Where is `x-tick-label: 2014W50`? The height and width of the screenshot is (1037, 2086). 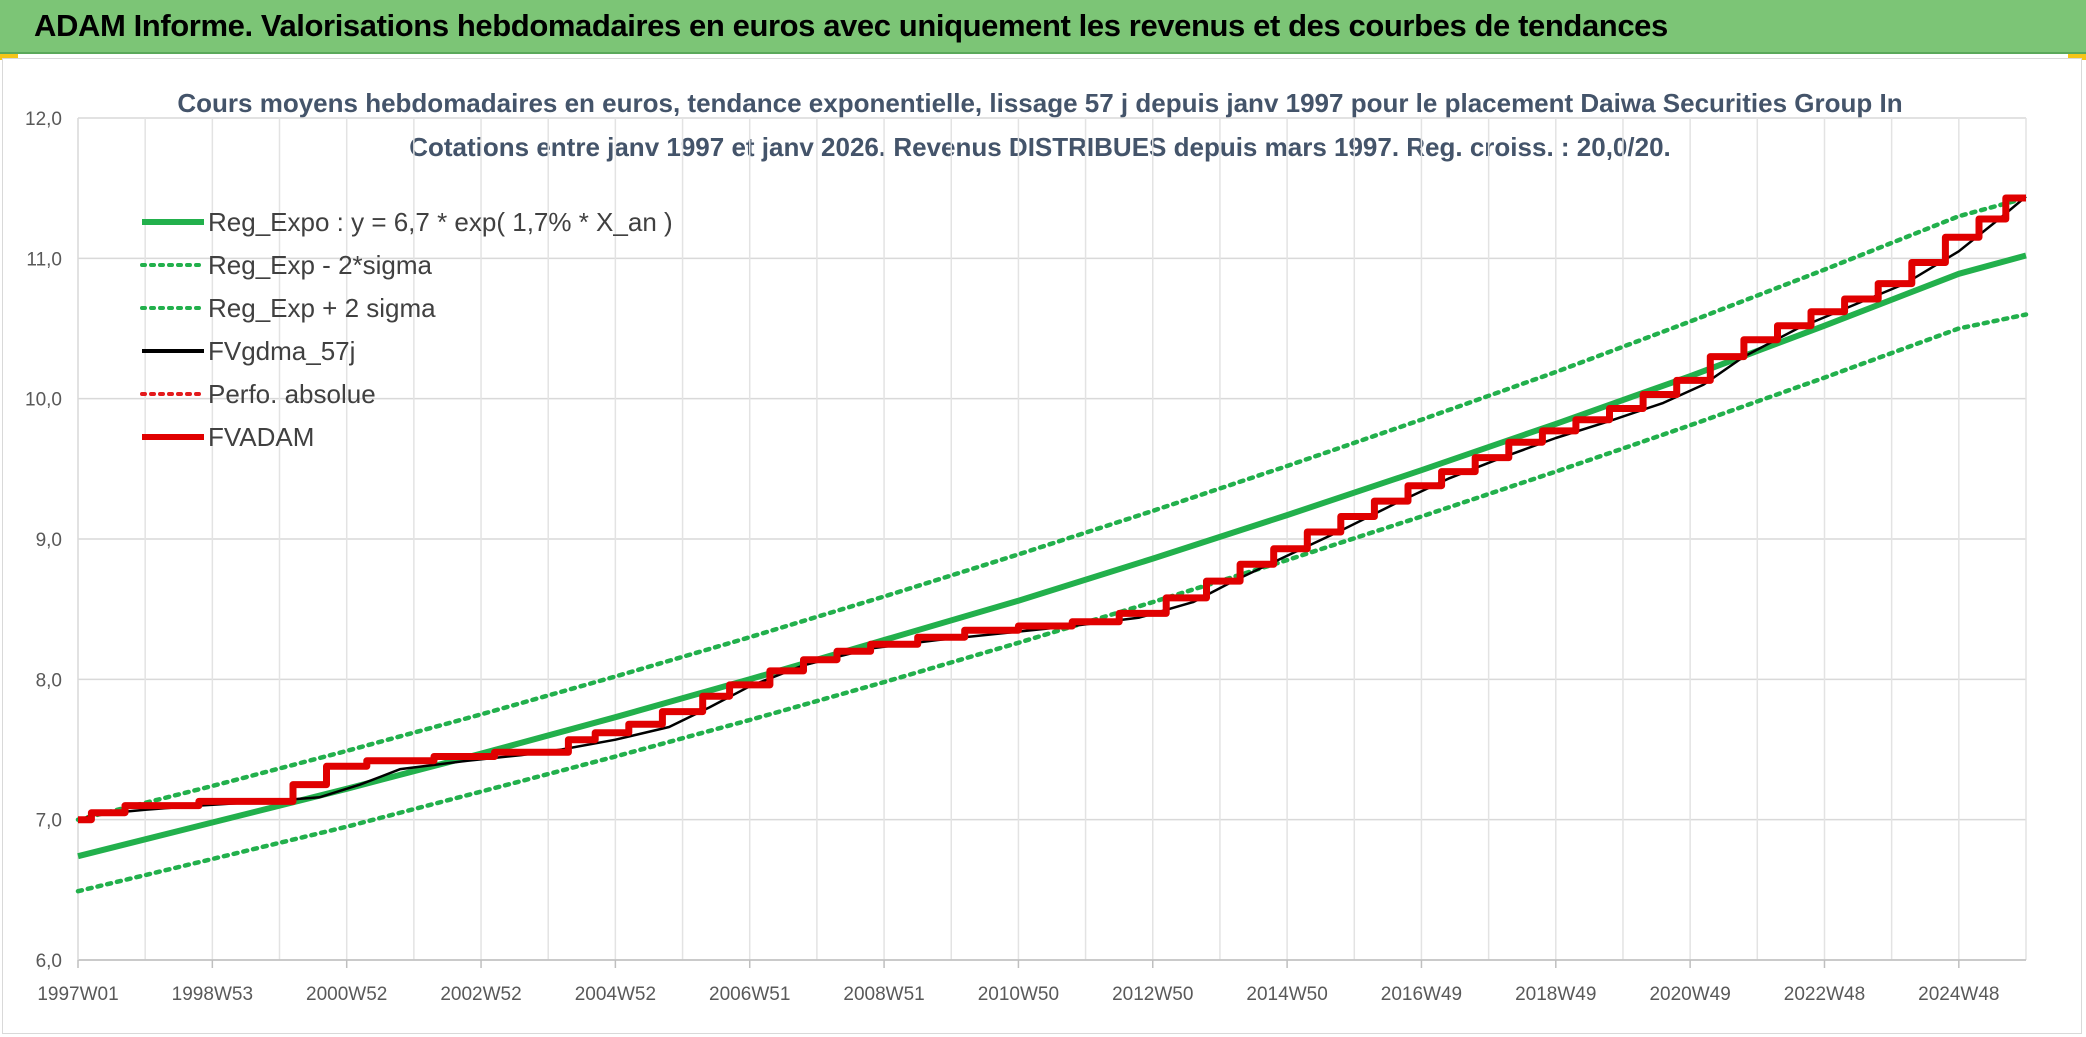 x-tick-label: 2014W50 is located at coordinates (1286, 994).